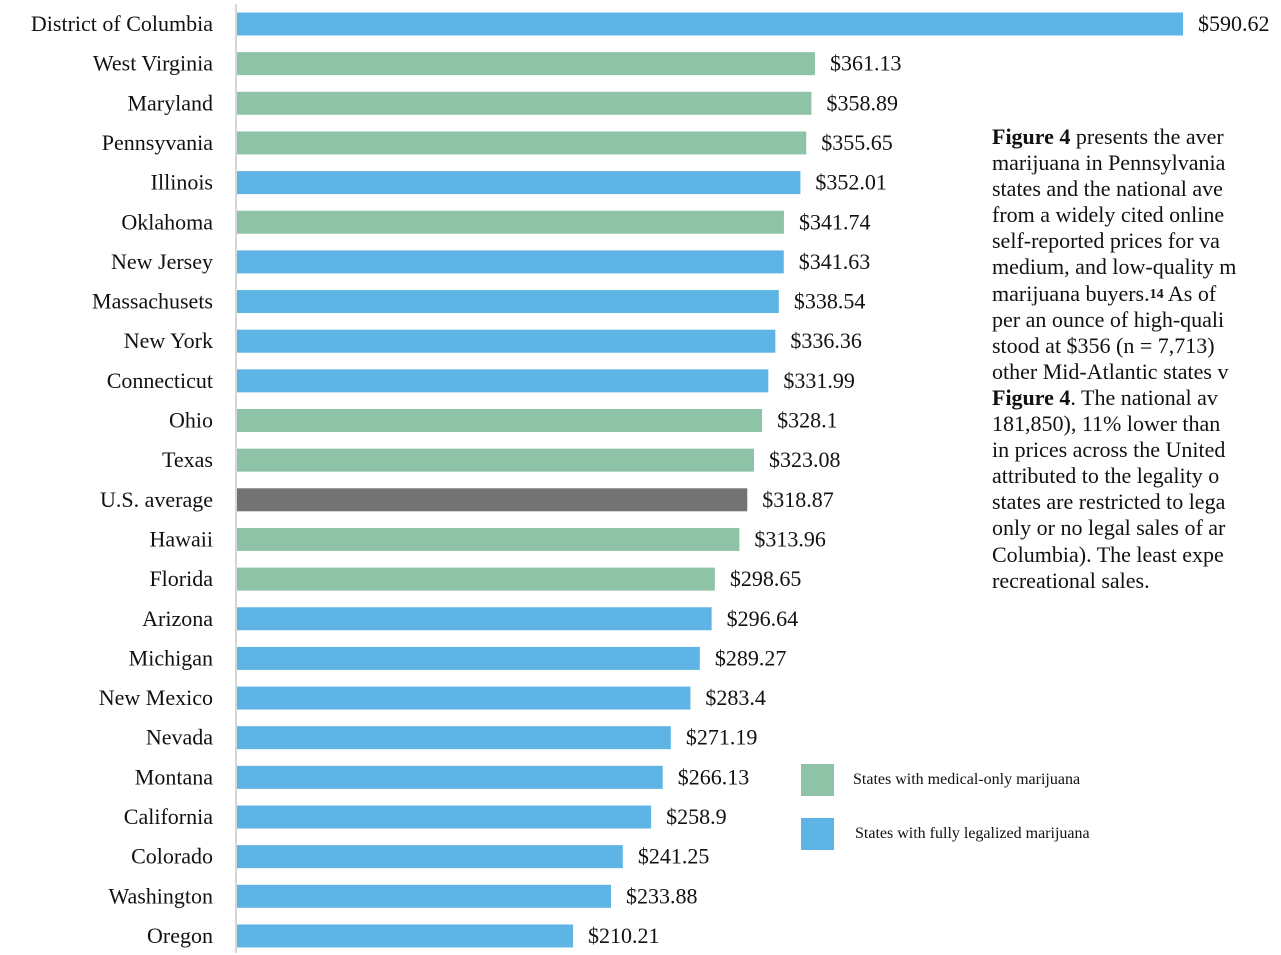 The image size is (1281, 955). What do you see at coordinates (851, 182) in the screenshot?
I see `value-label: $352.01` at bounding box center [851, 182].